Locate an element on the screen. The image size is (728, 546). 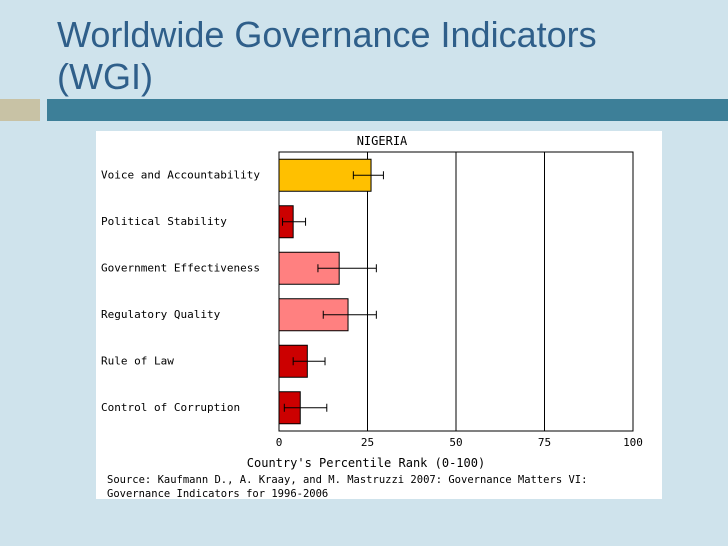
category-label-1: Political Stability is located at coordinates (164, 221).